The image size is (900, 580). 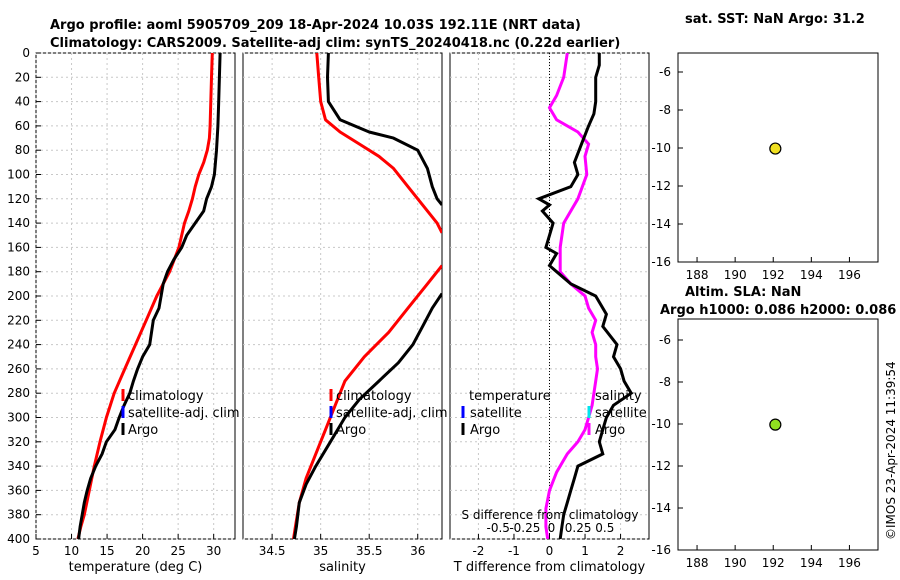 What do you see at coordinates (610, 430) in the screenshot?
I see `legend-right-label: Argo` at bounding box center [610, 430].